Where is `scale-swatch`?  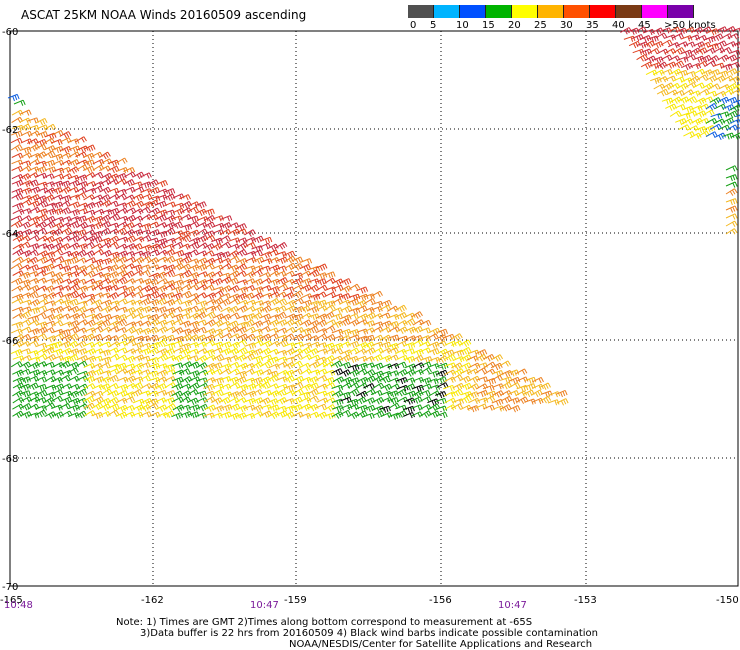
scale-swatch is located at coordinates (551, 11).